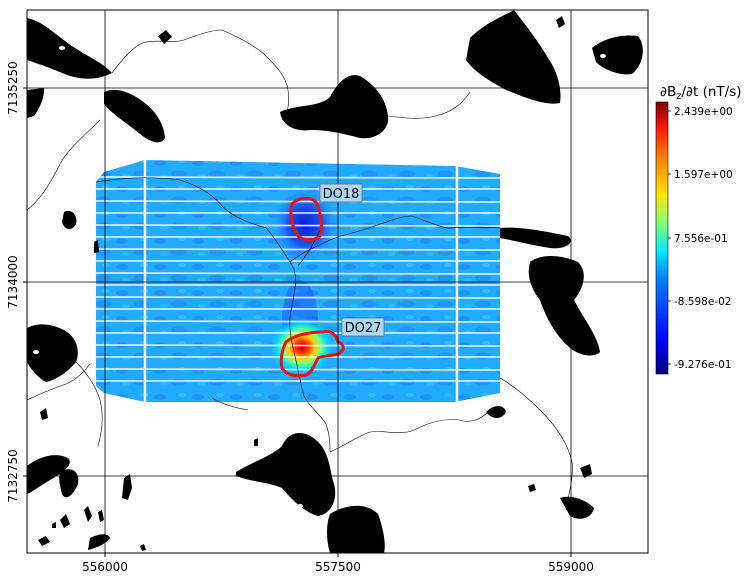  I want to click on label-do18: DO18, so click(341, 193).